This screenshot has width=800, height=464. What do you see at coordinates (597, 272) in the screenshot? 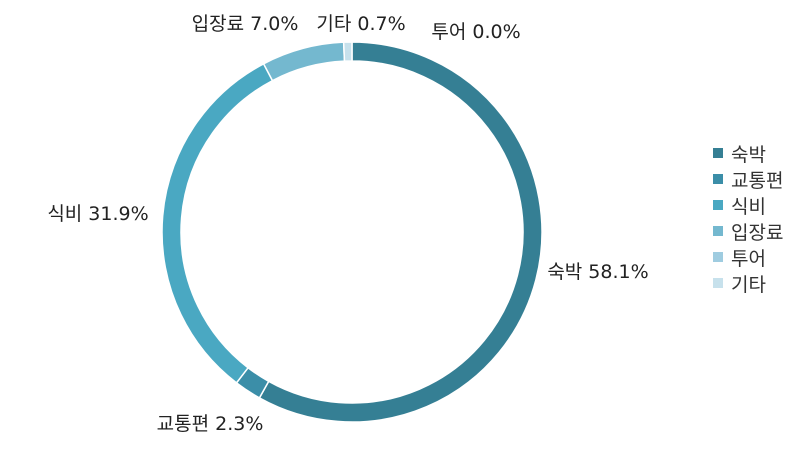
I see `slice-1-label: 숙박 58.1%` at bounding box center [597, 272].